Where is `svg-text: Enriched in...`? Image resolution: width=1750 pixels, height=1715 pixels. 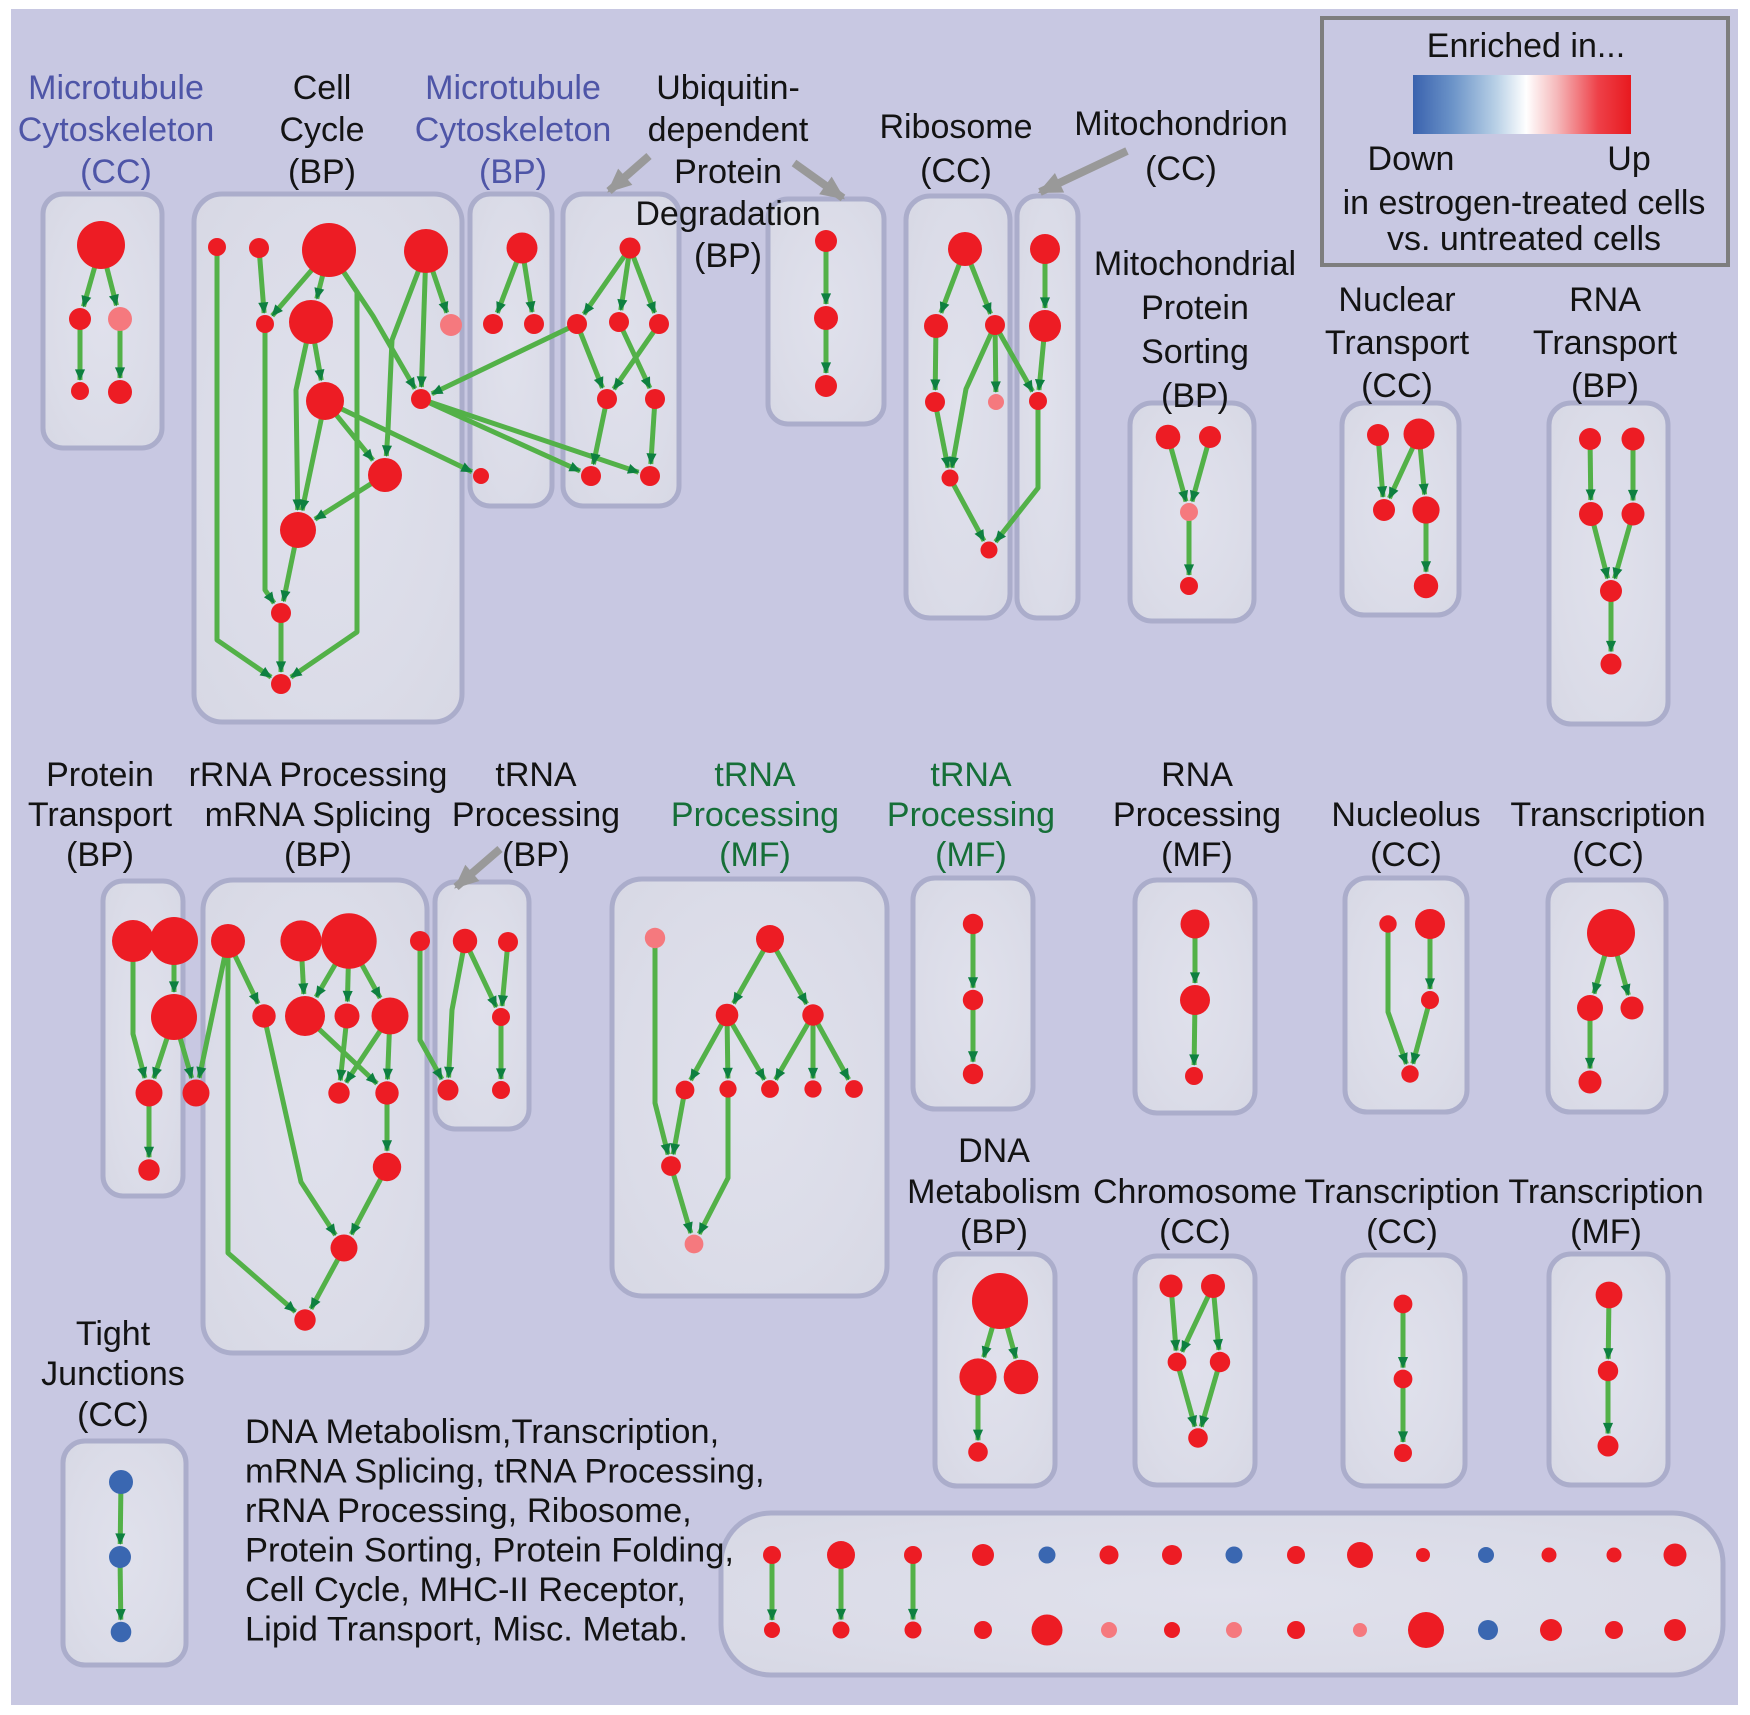
svg-text: Enriched in... is located at coordinates (1526, 46).